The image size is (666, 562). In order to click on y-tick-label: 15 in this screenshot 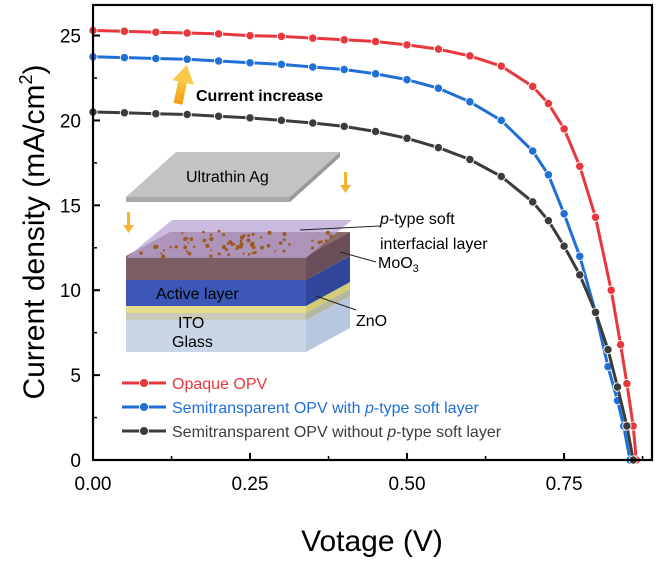, I will do `click(70, 206)`.